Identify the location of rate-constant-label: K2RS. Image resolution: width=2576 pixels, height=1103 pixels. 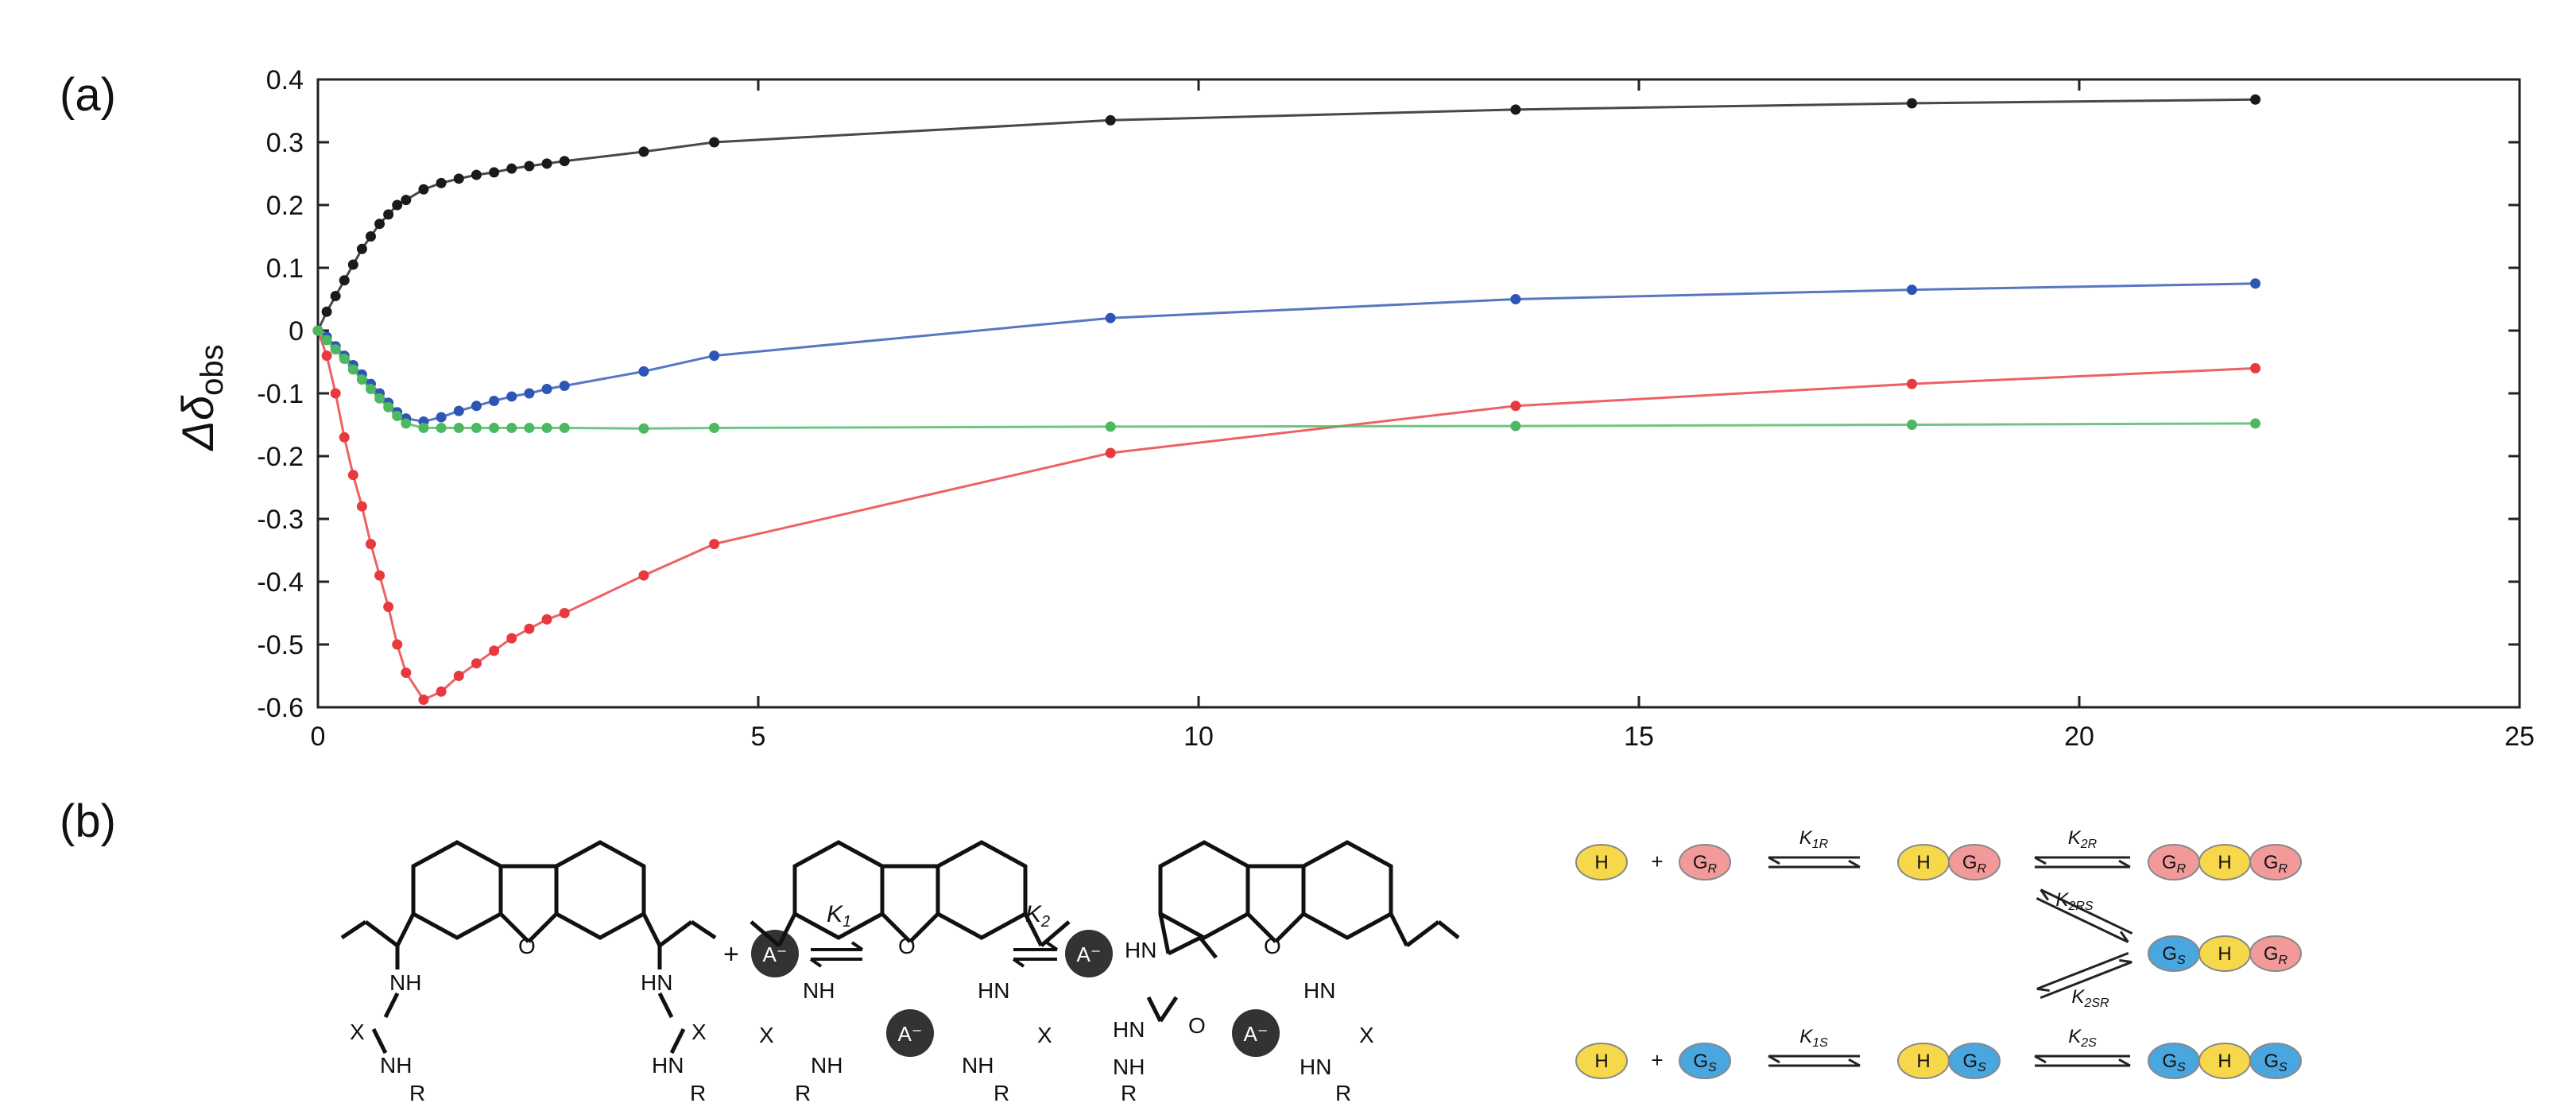
(2074, 901).